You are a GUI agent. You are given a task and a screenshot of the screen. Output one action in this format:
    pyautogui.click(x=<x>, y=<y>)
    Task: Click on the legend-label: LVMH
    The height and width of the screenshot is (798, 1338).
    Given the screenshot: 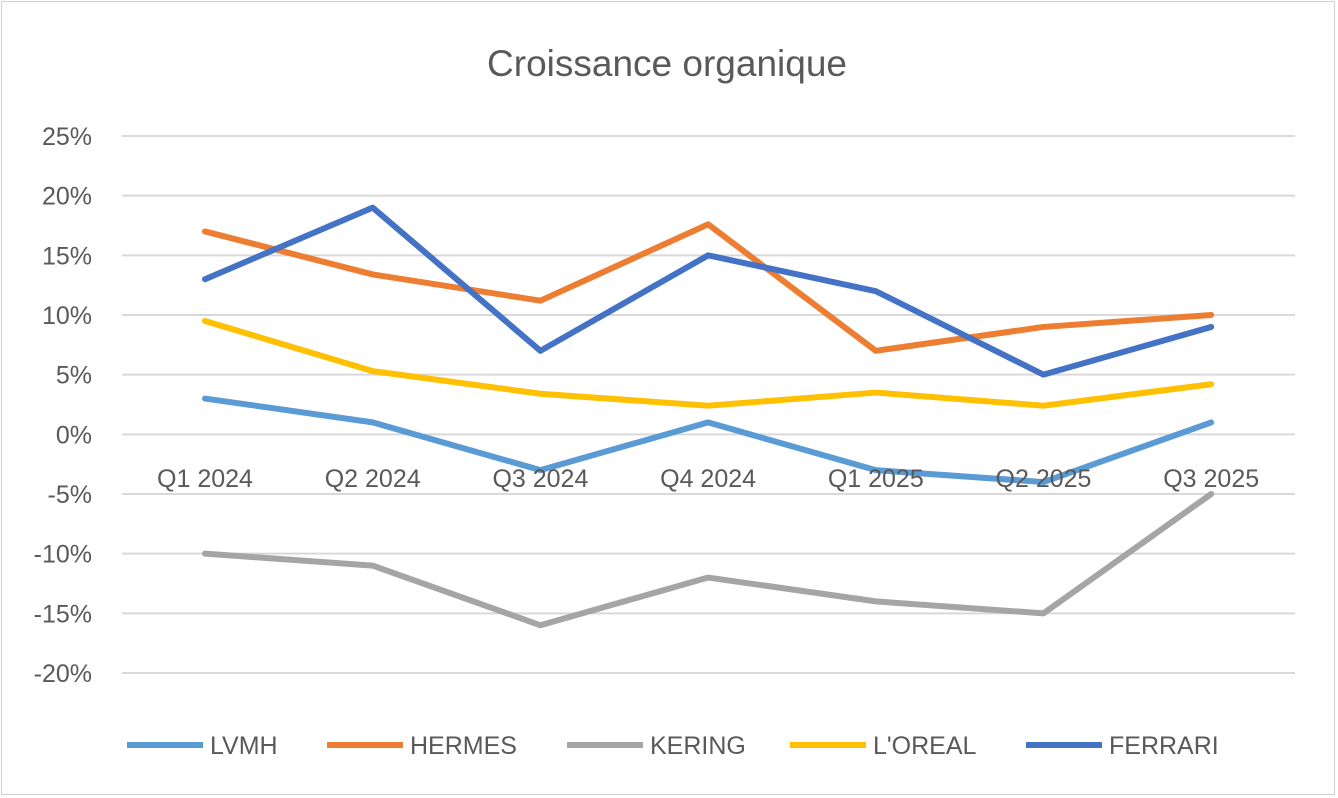 What is the action you would take?
    pyautogui.click(x=244, y=746)
    